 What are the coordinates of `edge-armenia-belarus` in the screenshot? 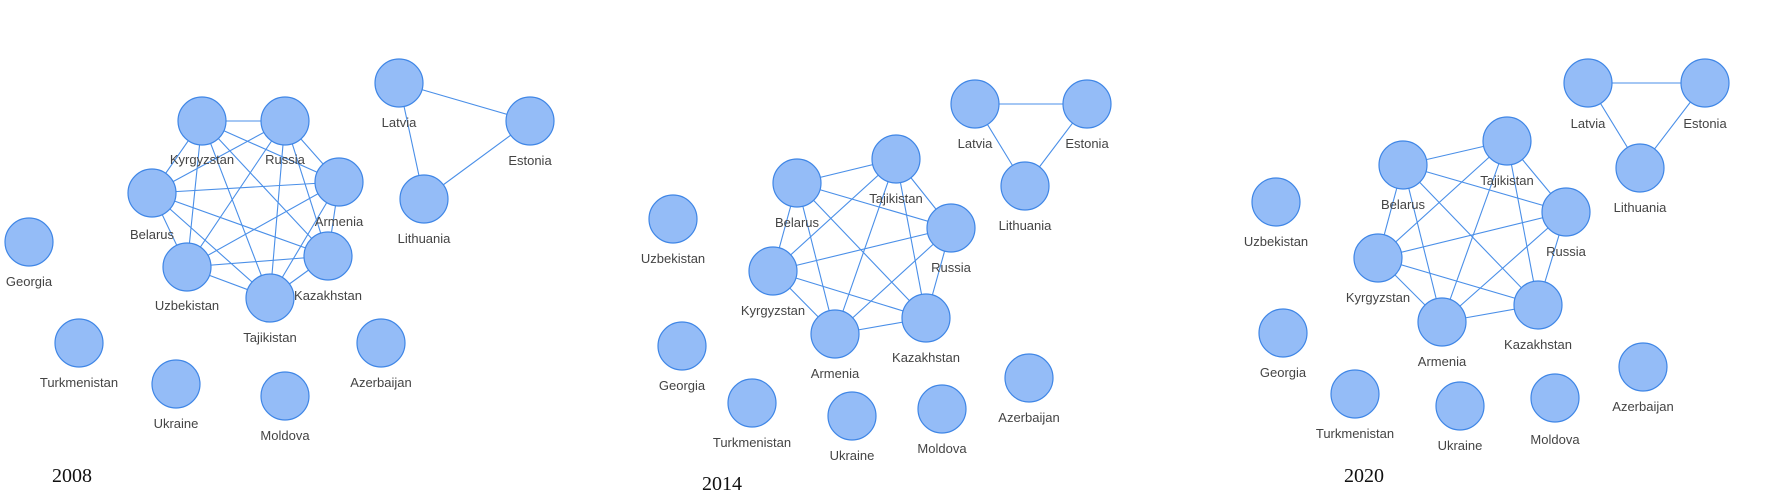 It's located at (245, 187).